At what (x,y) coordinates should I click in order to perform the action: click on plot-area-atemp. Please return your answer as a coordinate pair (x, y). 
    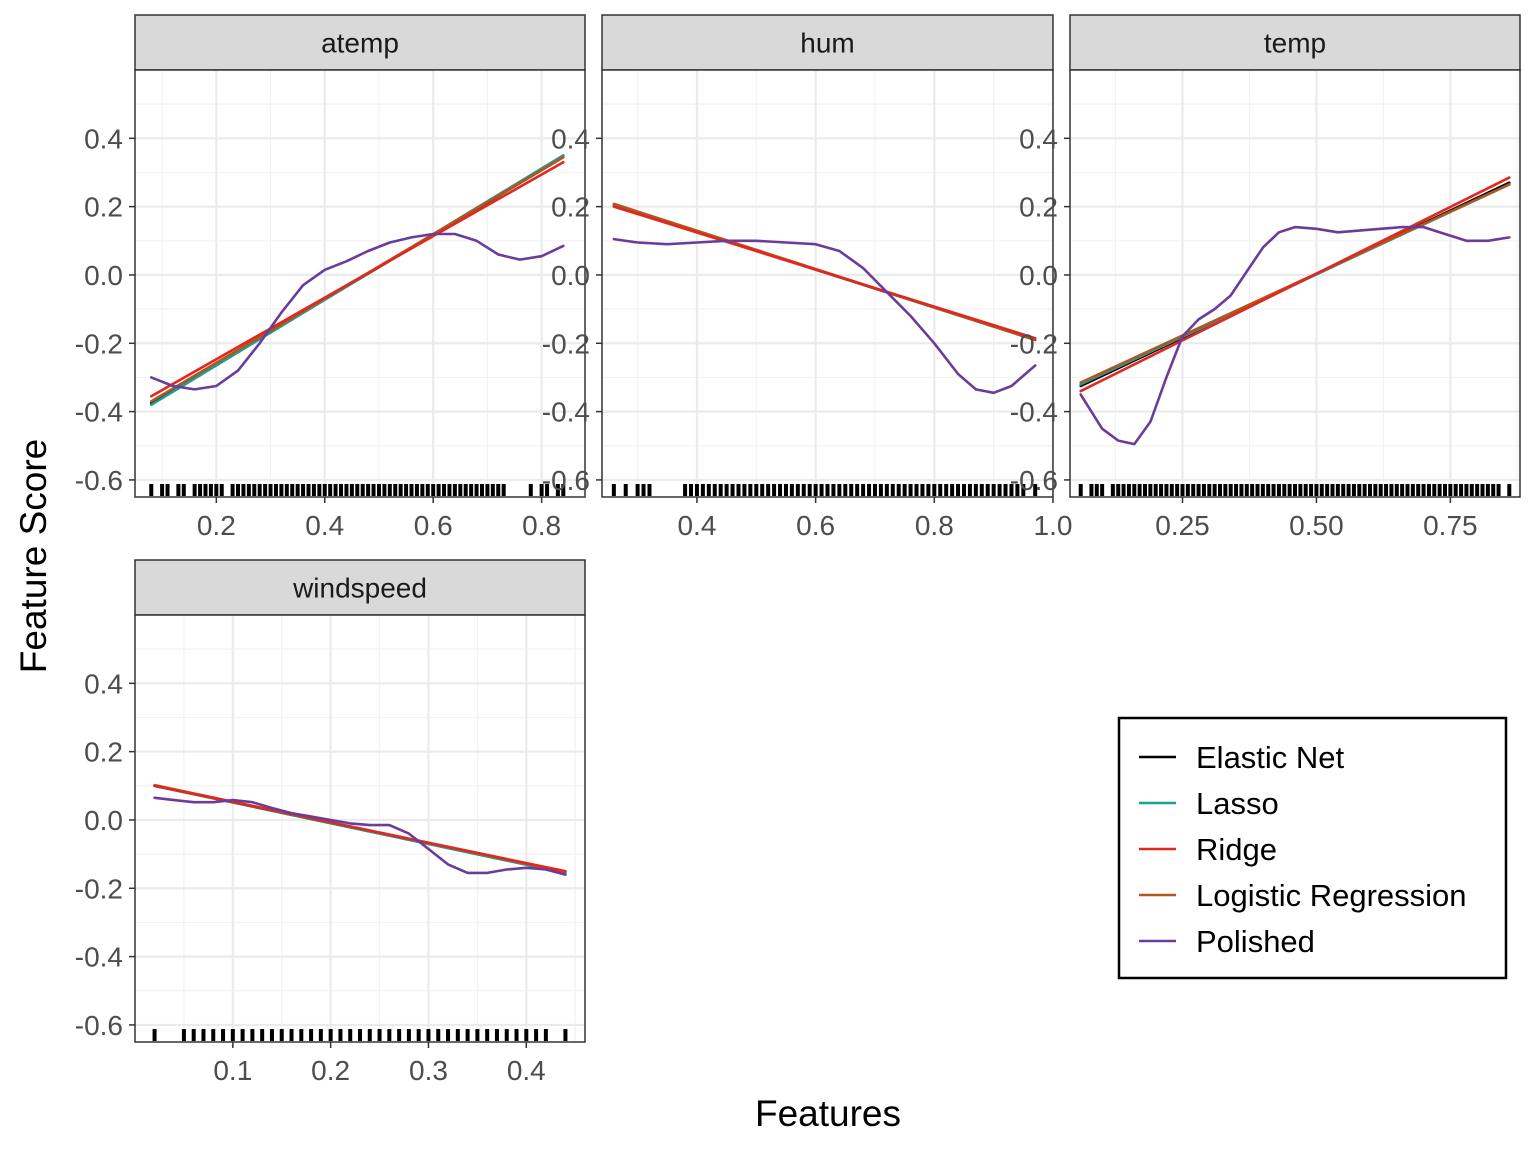
    Looking at the image, I should click on (360, 283).